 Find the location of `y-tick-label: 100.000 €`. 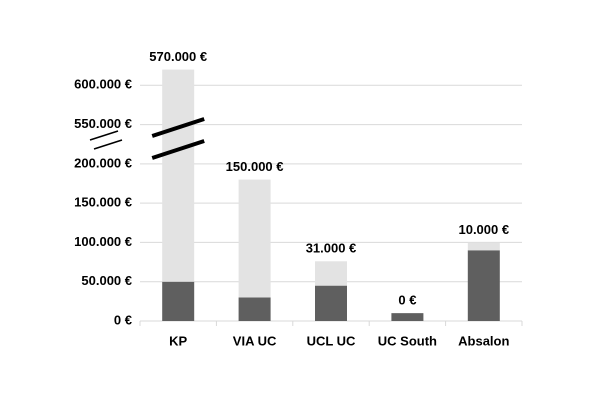

y-tick-label: 100.000 € is located at coordinates (103, 241).